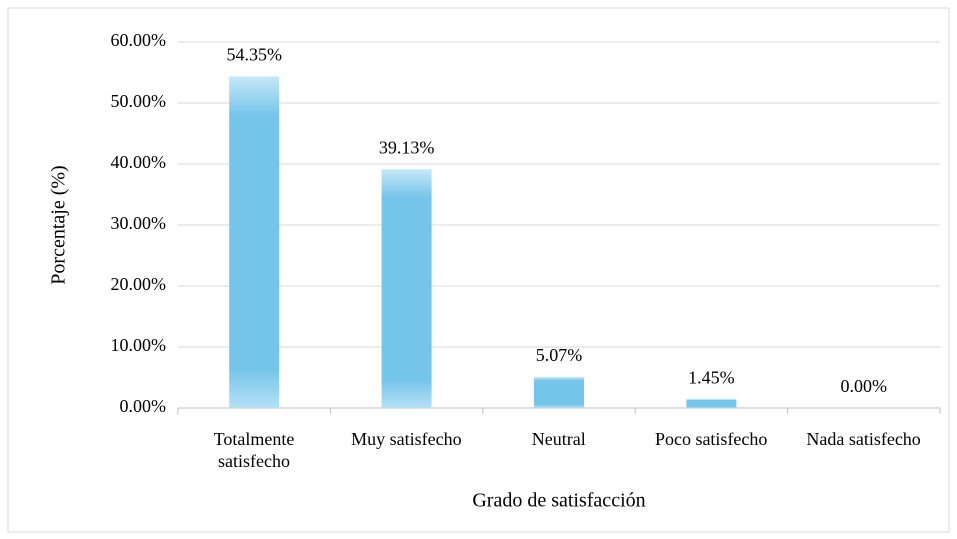  What do you see at coordinates (254, 55) in the screenshot?
I see `value-label: 54.35%` at bounding box center [254, 55].